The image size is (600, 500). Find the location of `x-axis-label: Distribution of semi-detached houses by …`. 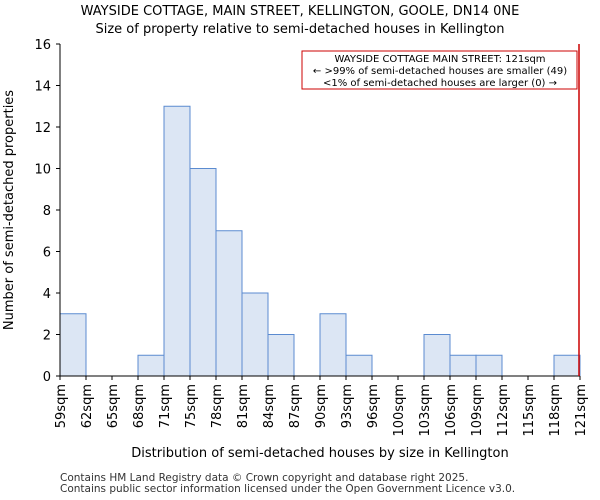

x-axis-label: Distribution of semi-detached houses by … is located at coordinates (319, 453).